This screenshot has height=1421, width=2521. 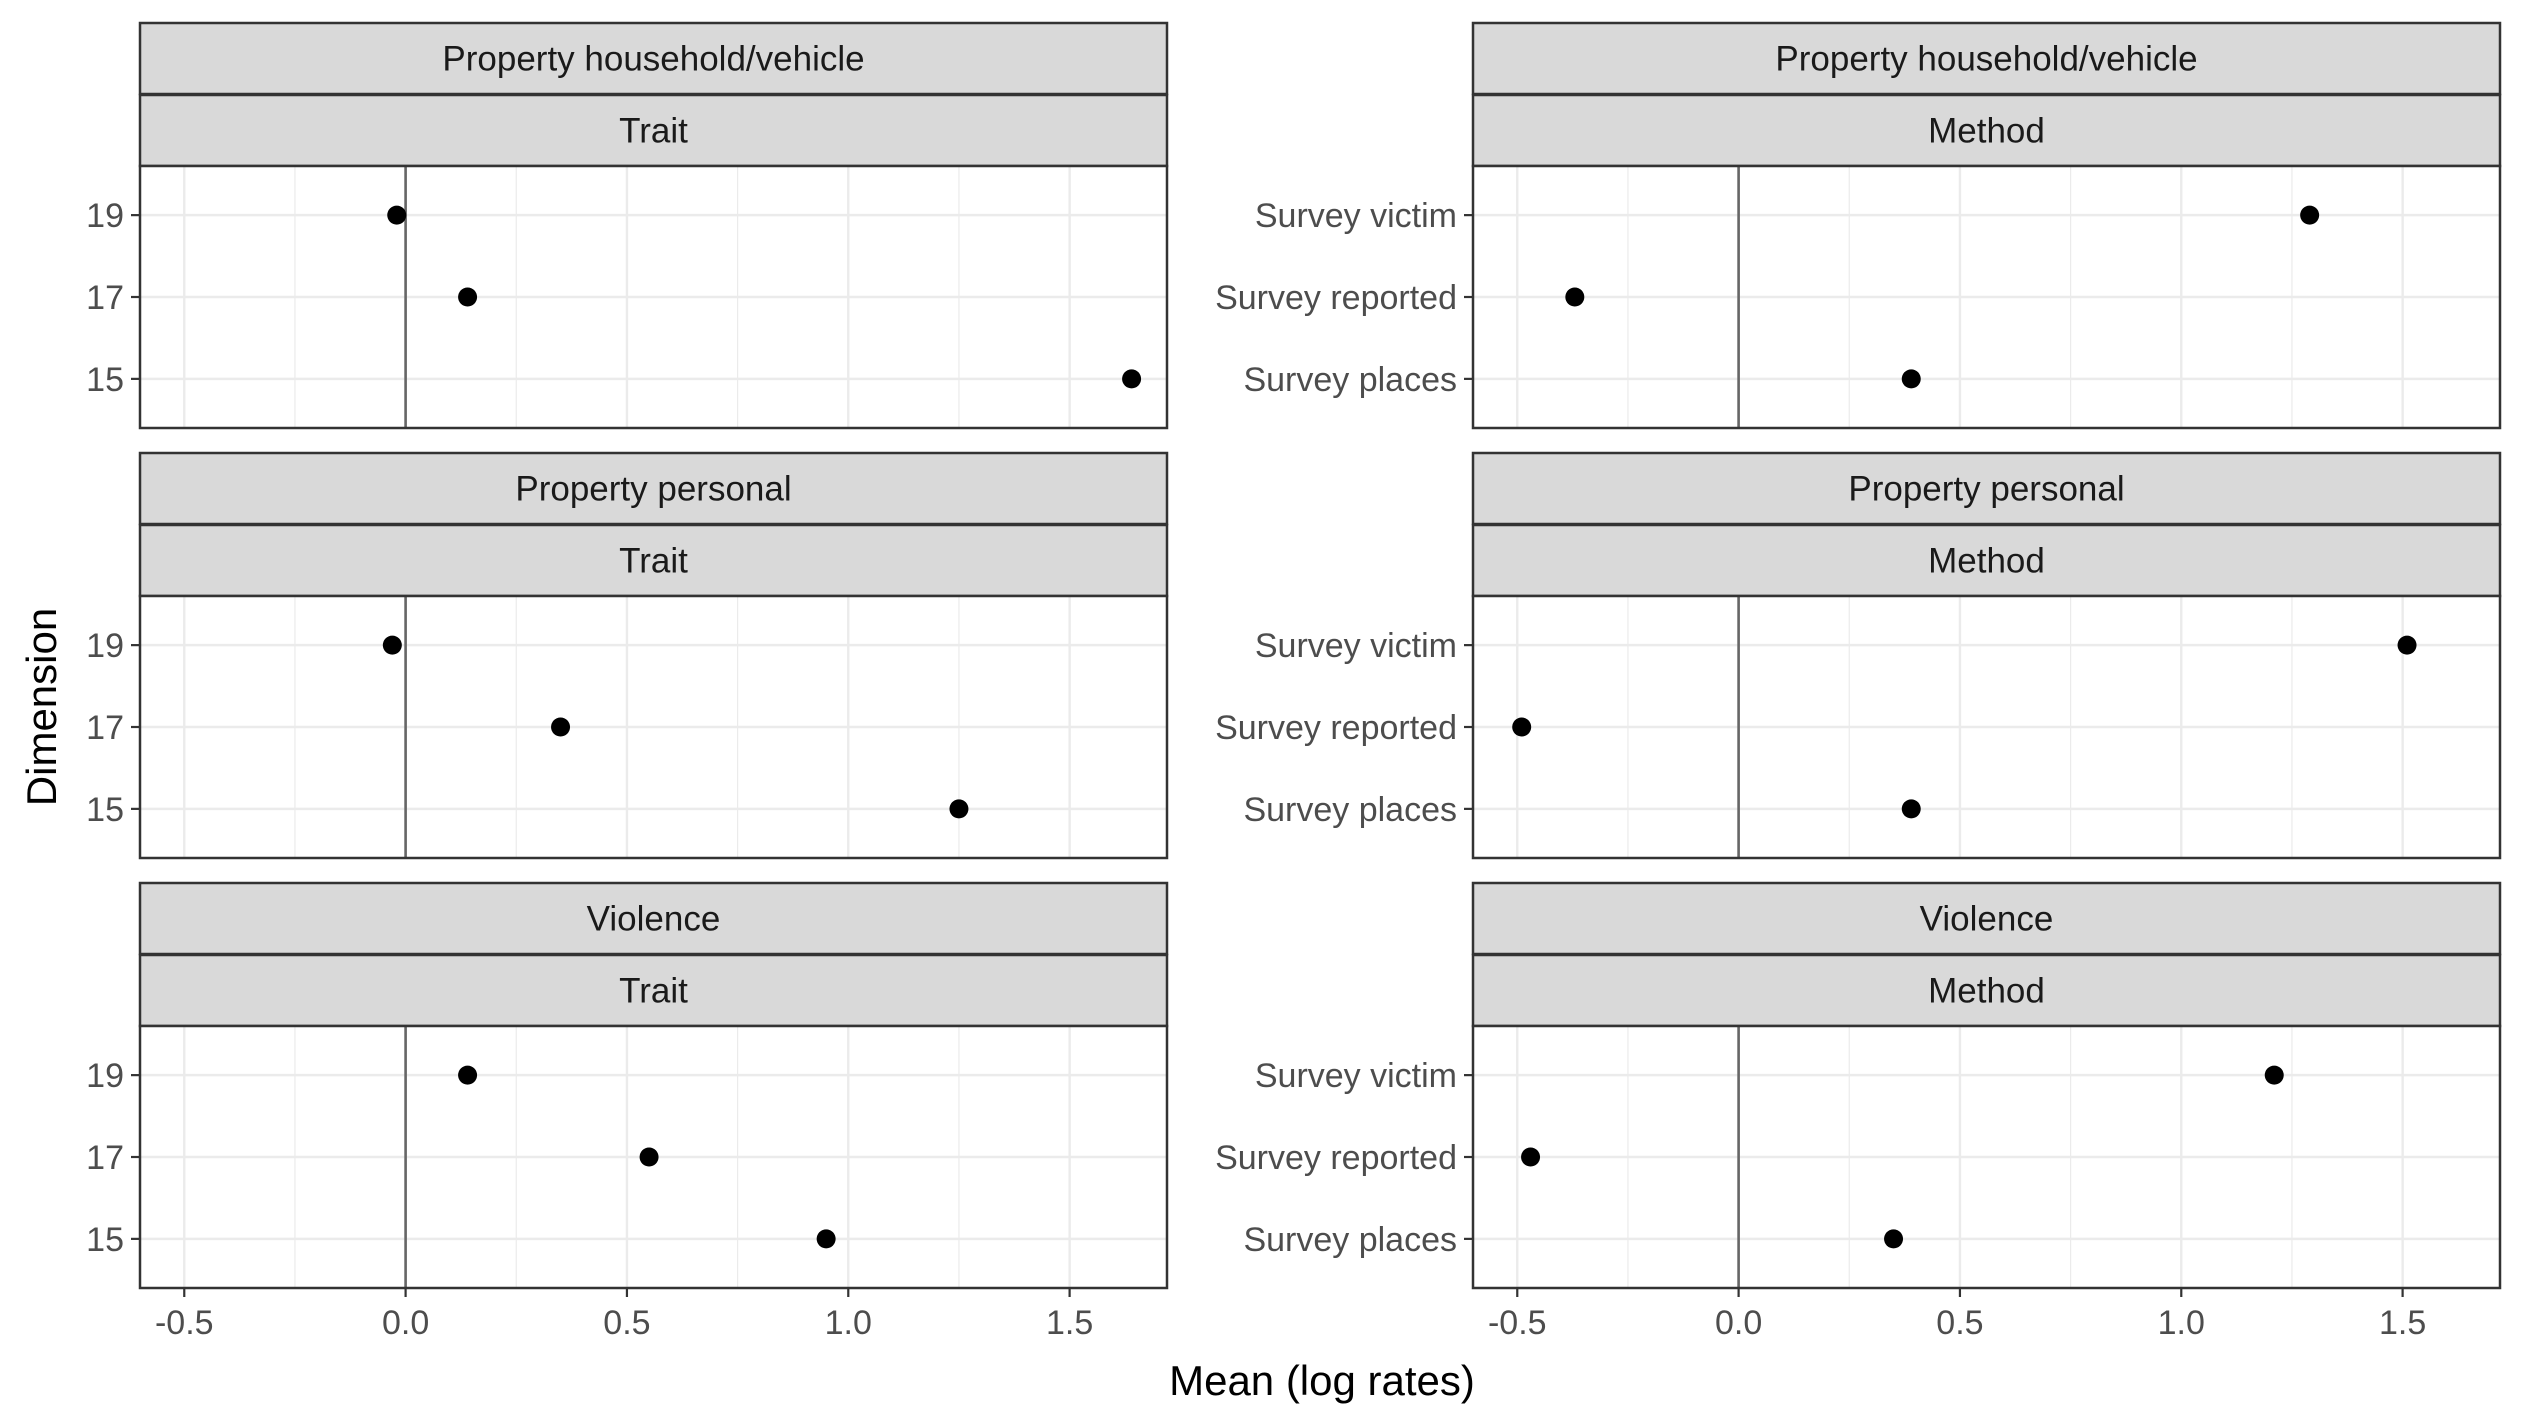 I want to click on facet-panel: Property household/vehicle Trait 15 17 19, so click(x=627, y=225).